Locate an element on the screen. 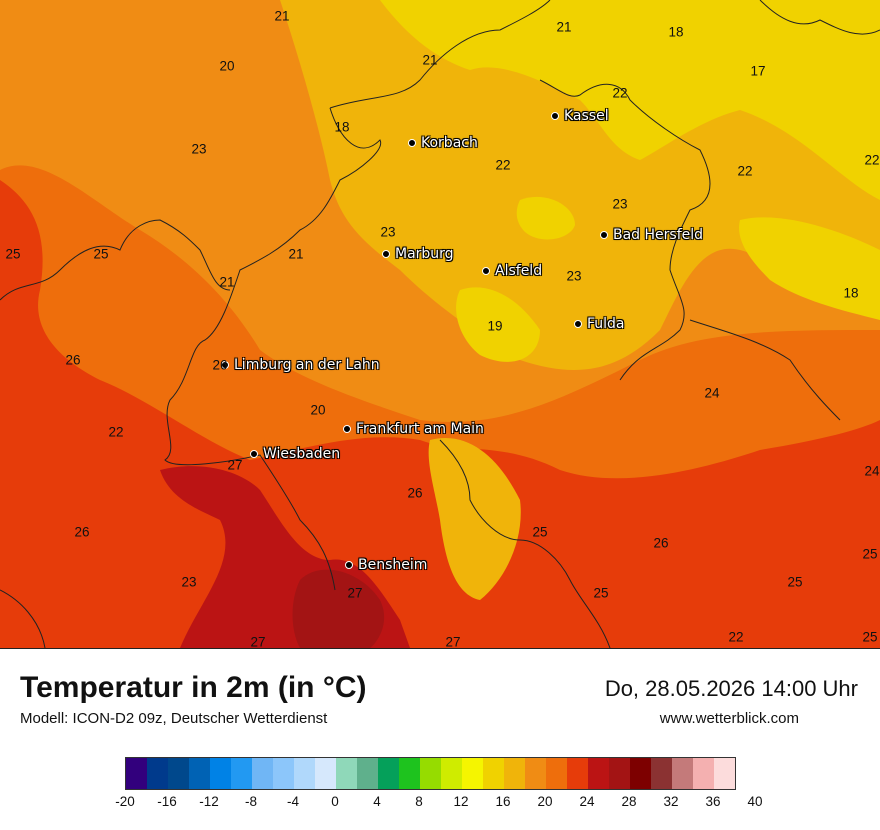  legend-tick-label: 28 is located at coordinates (629, 801).